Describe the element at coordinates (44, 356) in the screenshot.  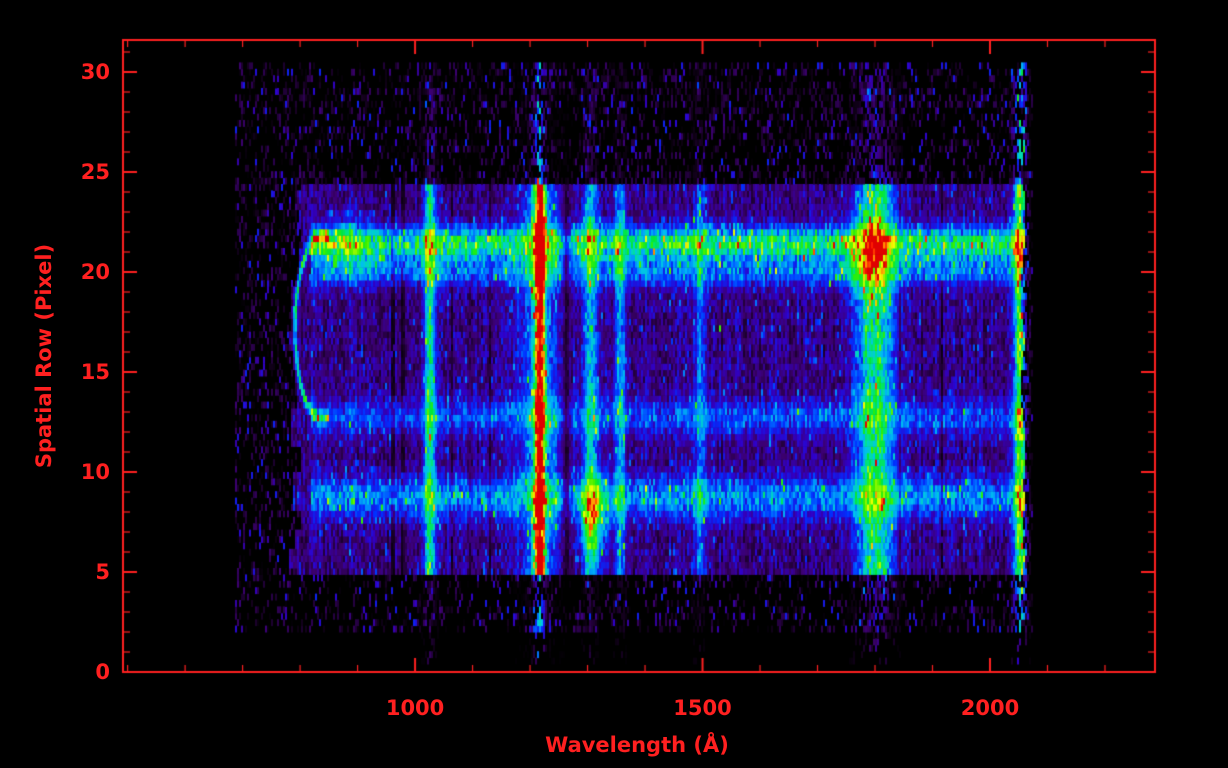
I see `y-axis-label: Spatial Row (Pixel)` at that location.